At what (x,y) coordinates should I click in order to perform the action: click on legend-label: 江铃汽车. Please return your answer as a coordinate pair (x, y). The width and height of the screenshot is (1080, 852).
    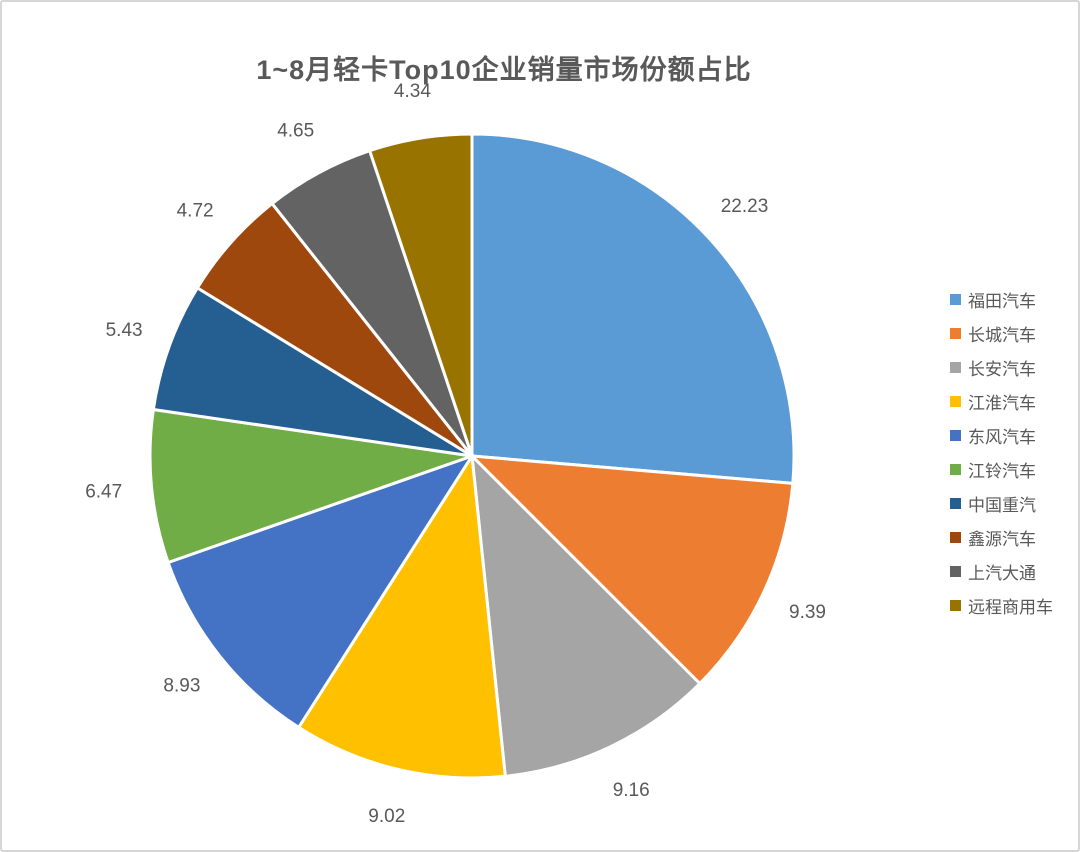
    Looking at the image, I should click on (1002, 471).